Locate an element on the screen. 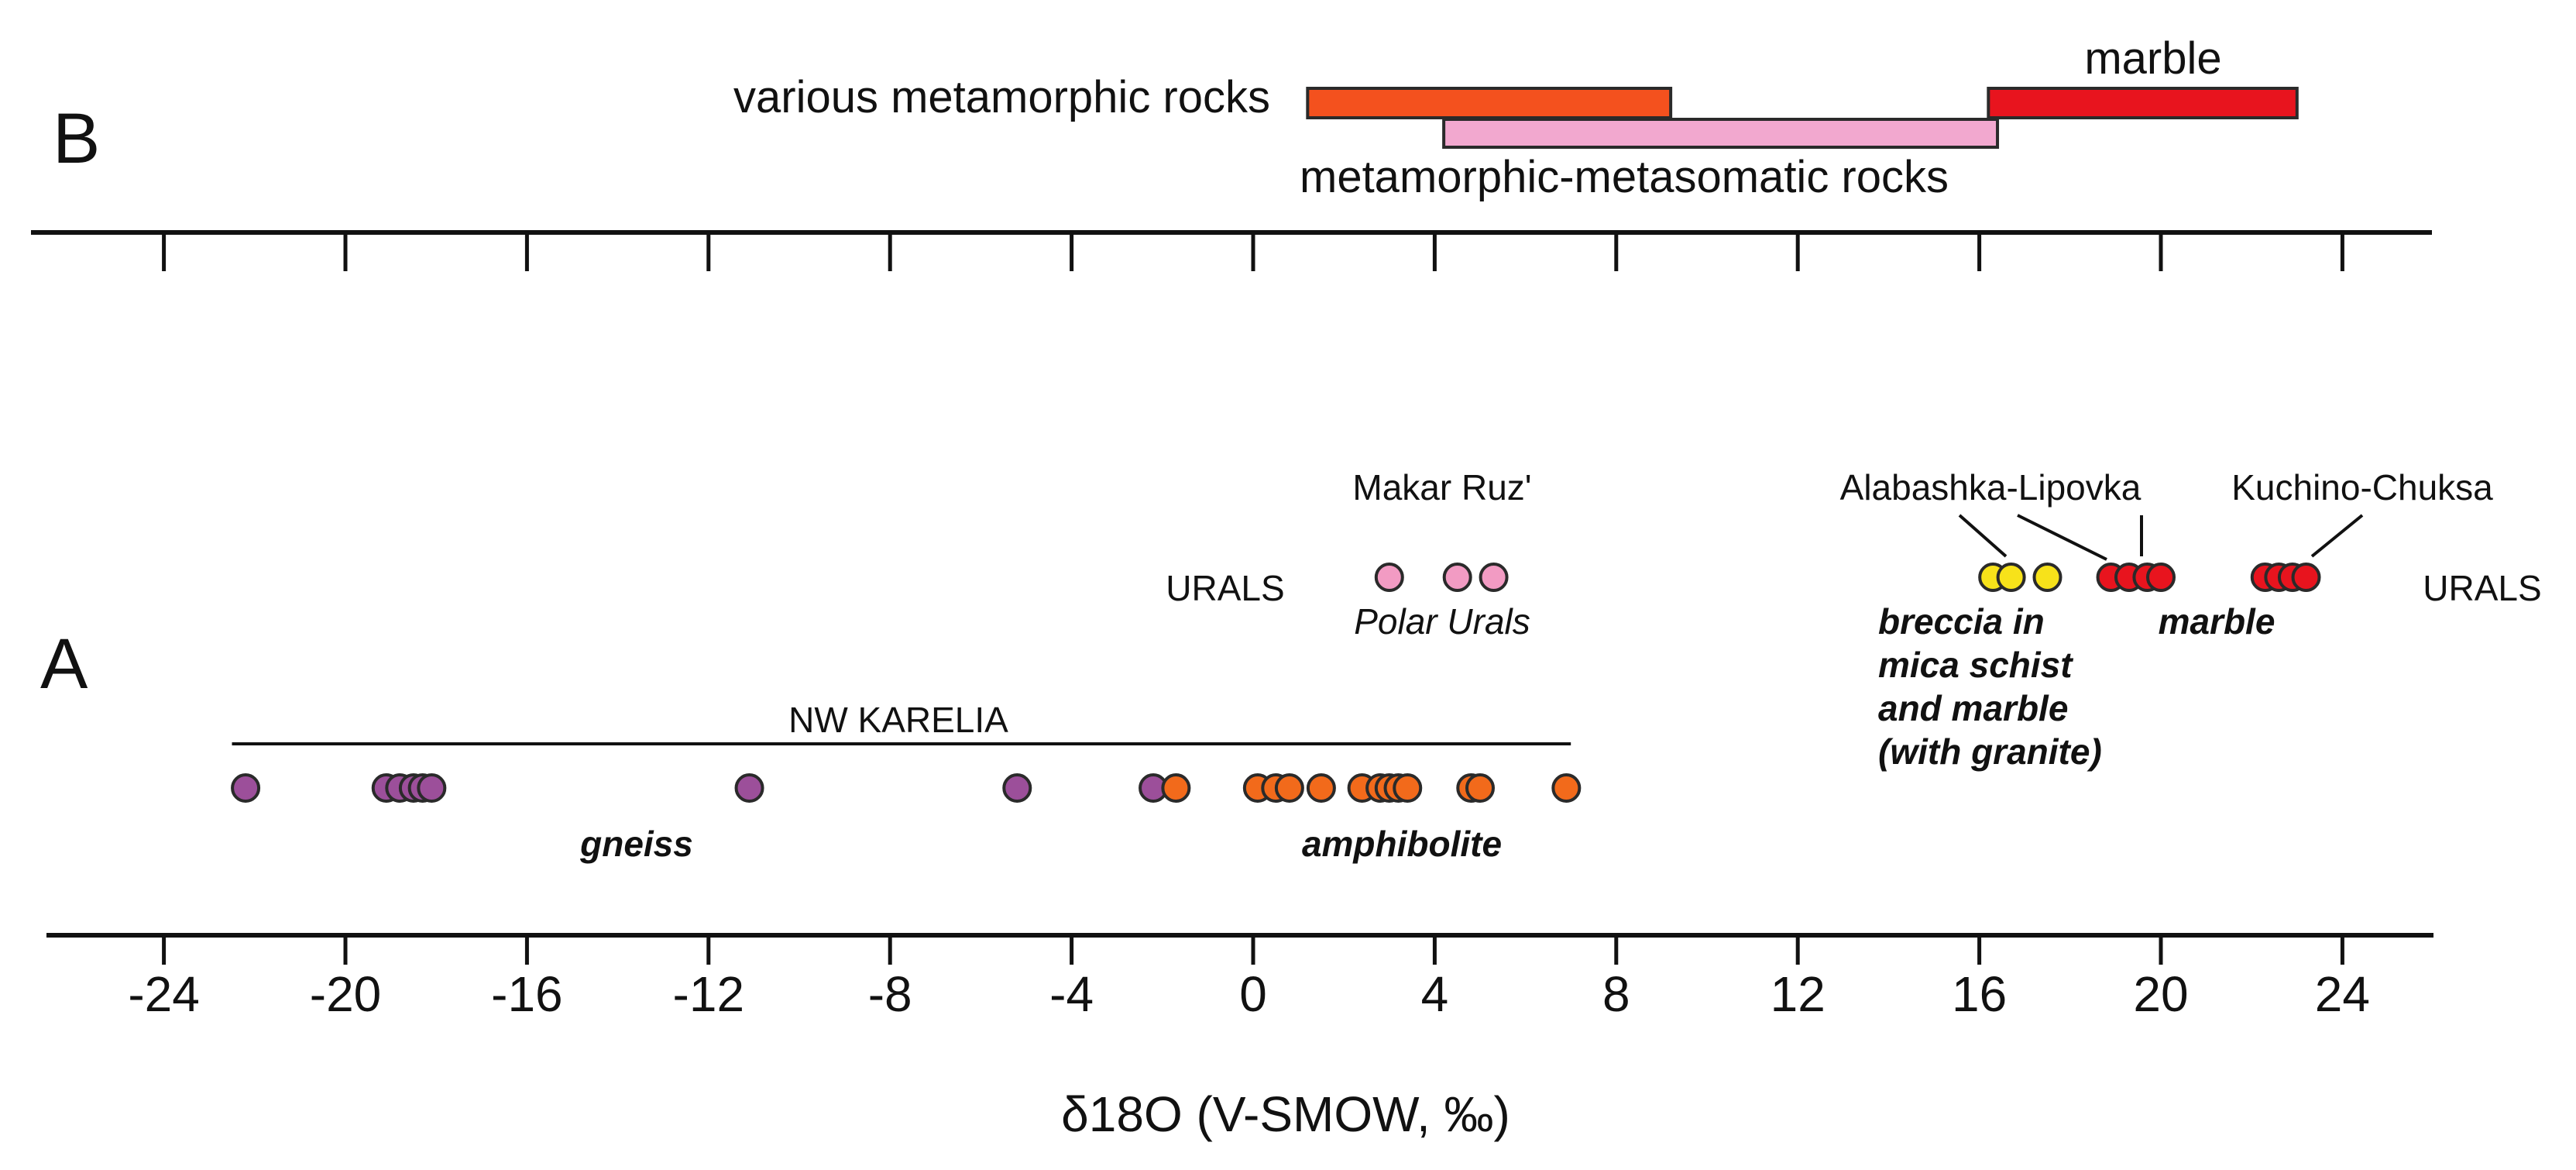 This screenshot has height=1170, width=2576. leader-alabashka-marble is located at coordinates (2062, 537).